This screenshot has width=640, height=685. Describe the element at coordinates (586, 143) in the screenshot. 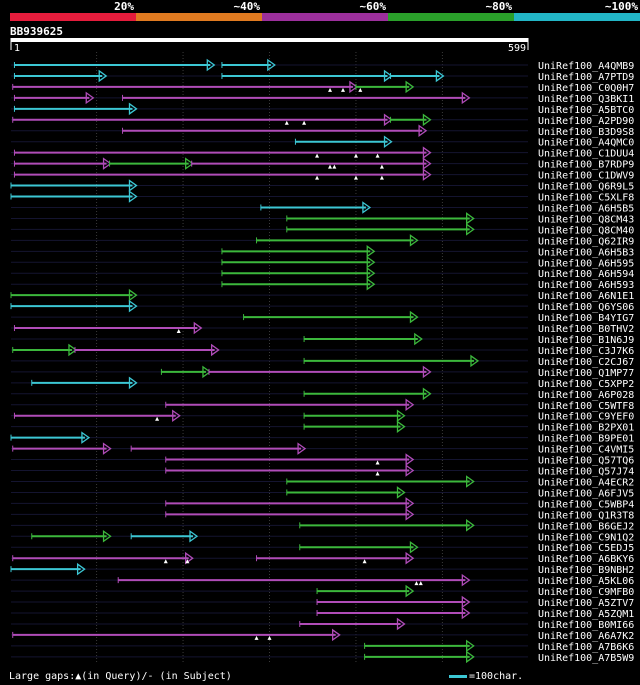

I see `hit-label: UniRef100_A4QMC0` at that location.